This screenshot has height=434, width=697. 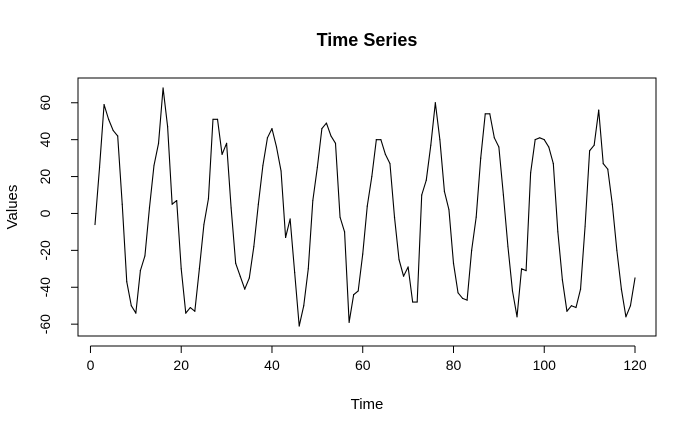 I want to click on chart-title: Time Series, so click(x=367, y=40).